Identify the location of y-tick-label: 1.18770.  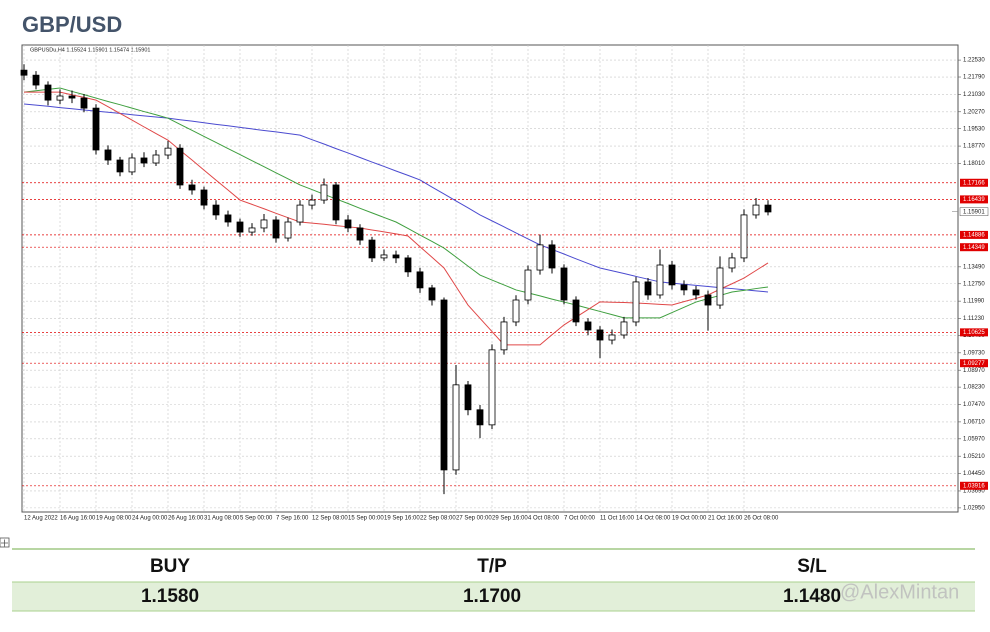
(974, 147).